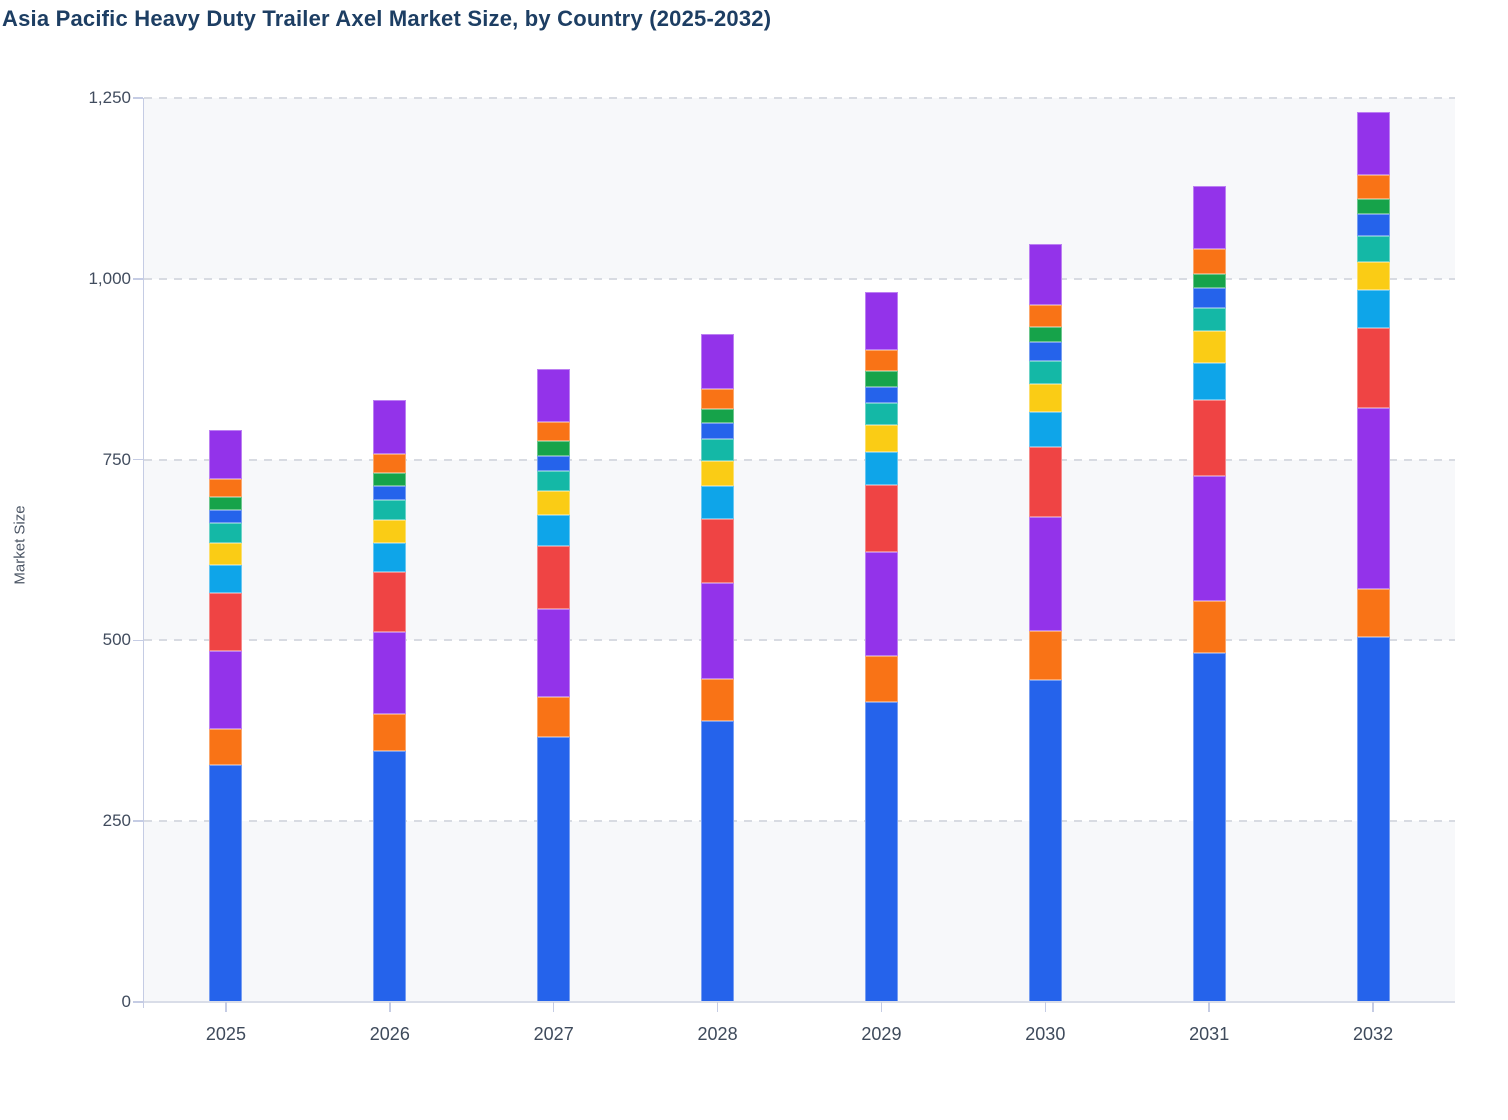  Describe the element at coordinates (390, 1007) in the screenshot. I see `x-axis-tick` at that location.